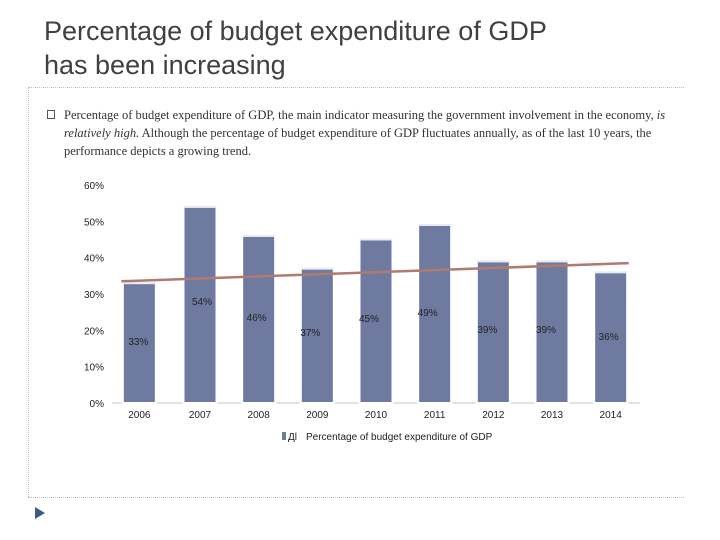 This screenshot has height=540, width=720. What do you see at coordinates (51, 114) in the screenshot?
I see `bullet-box-icon` at bounding box center [51, 114].